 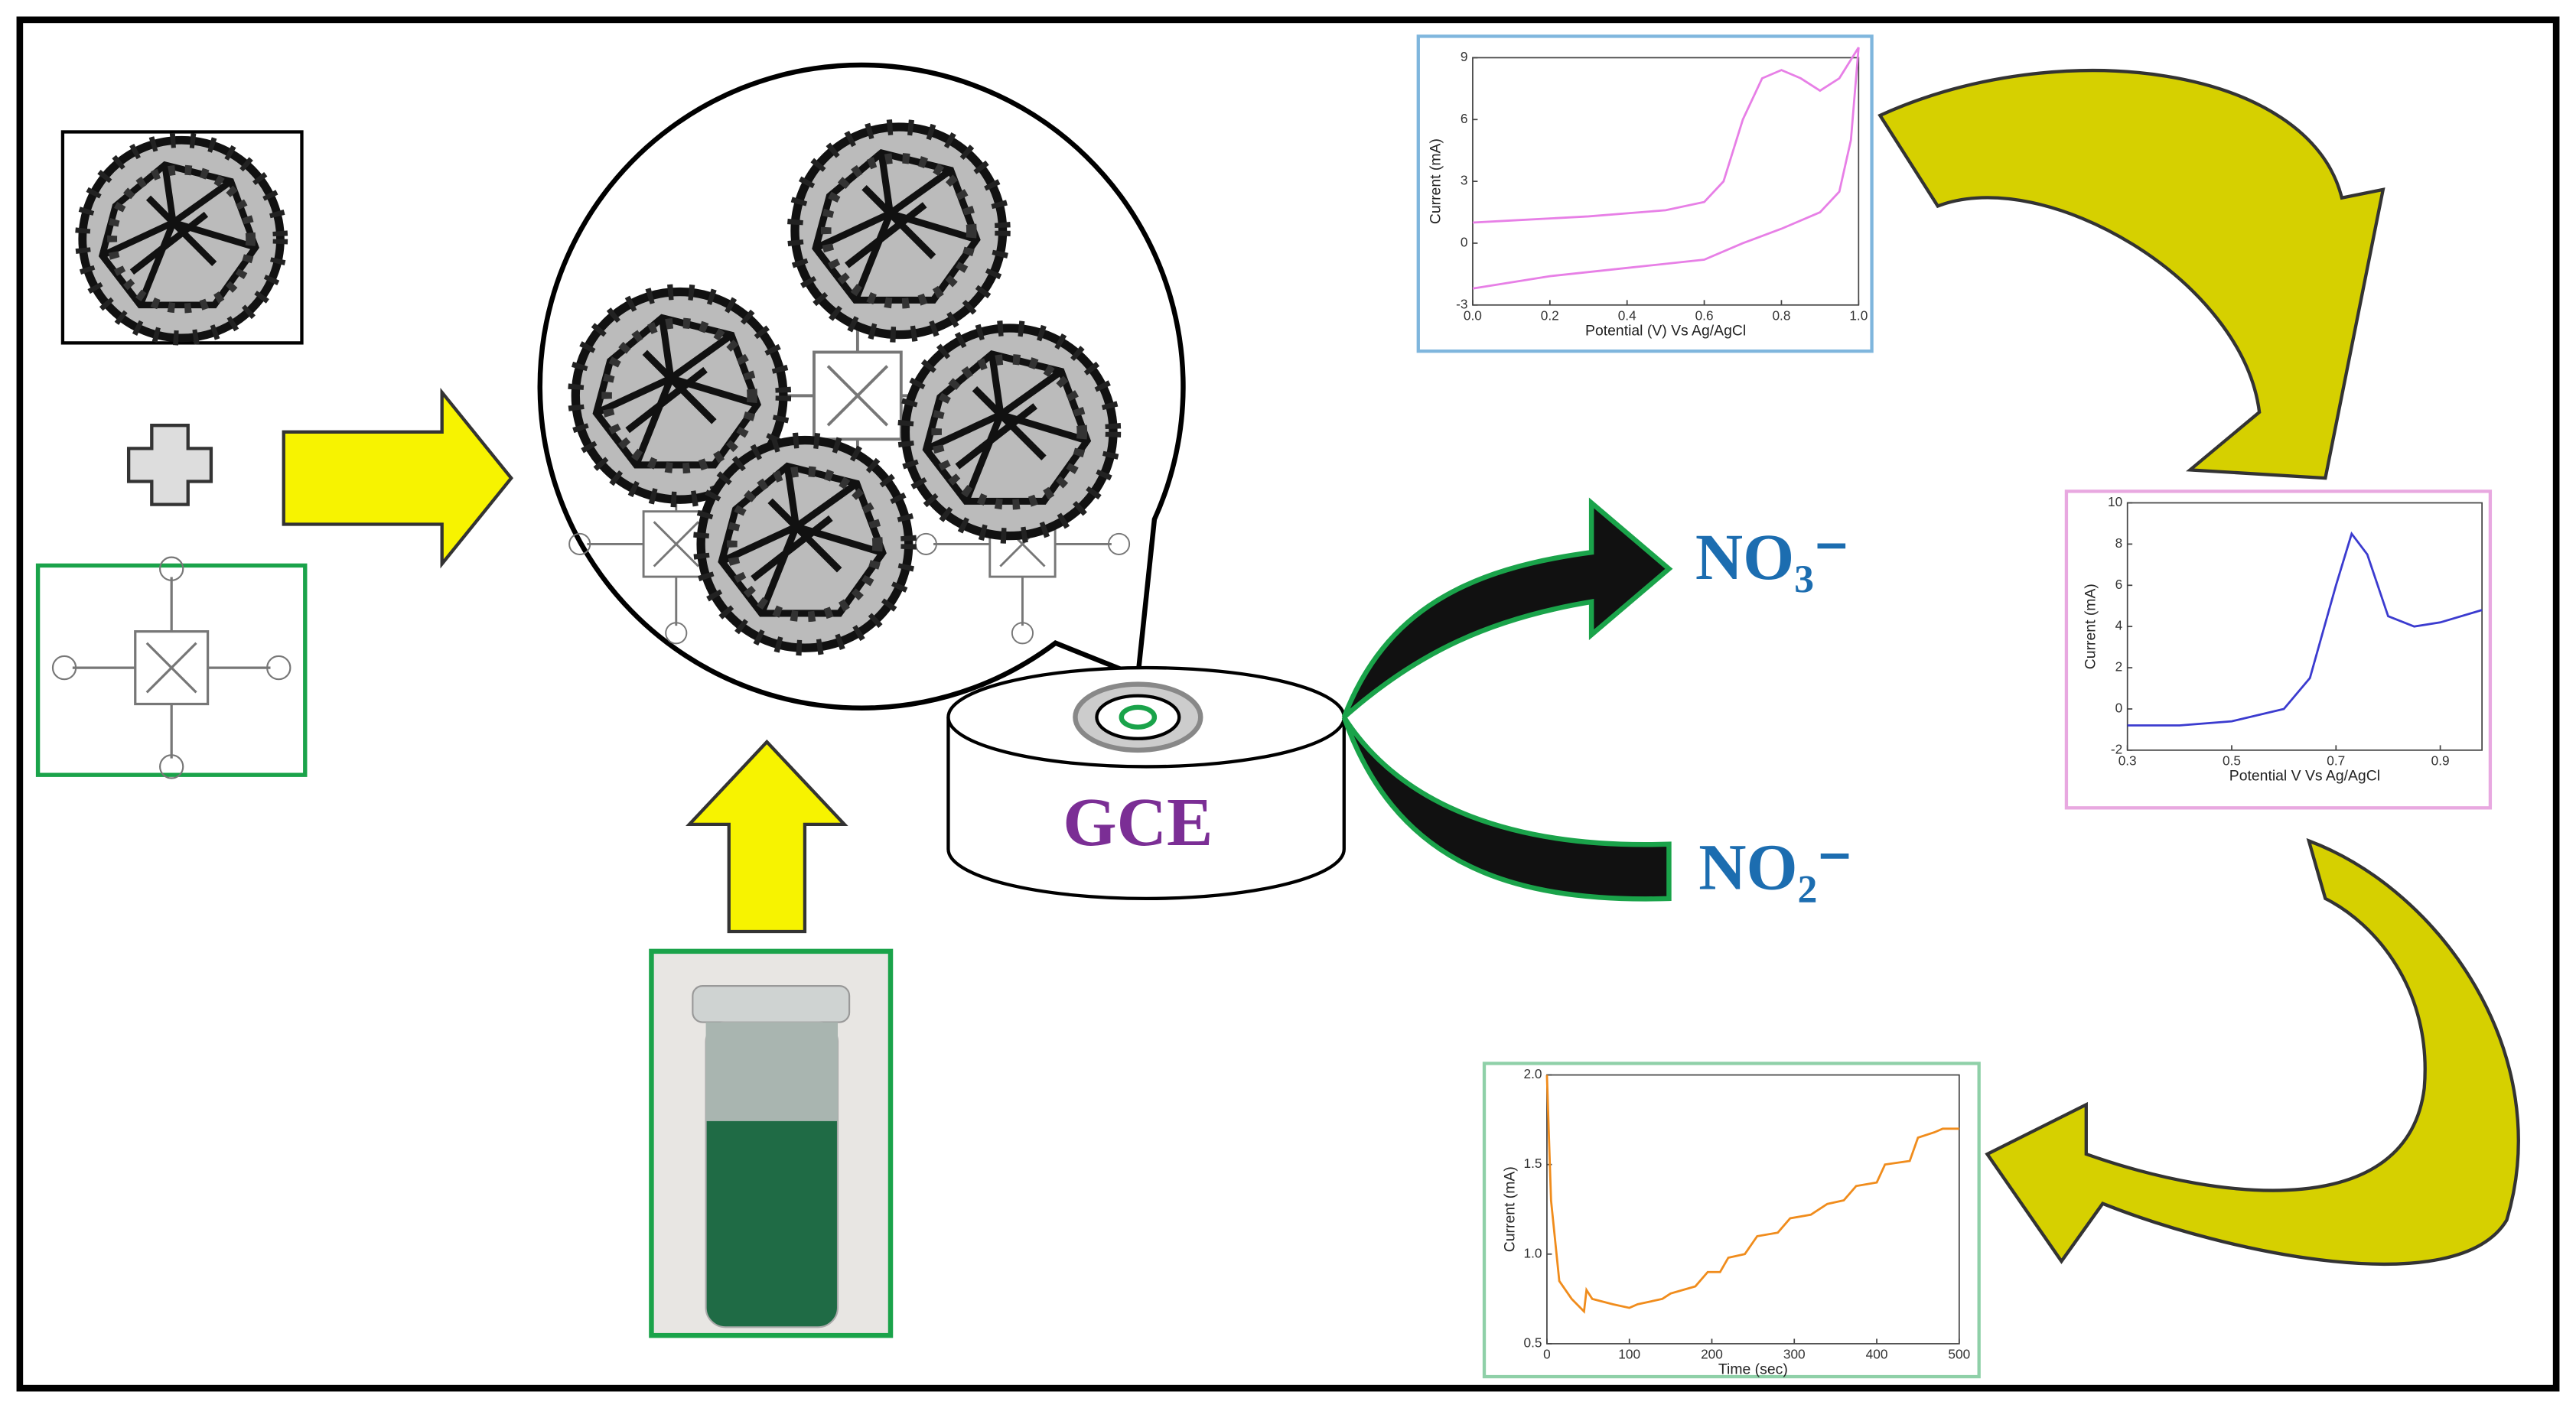 What do you see at coordinates (1462, 303) in the screenshot?
I see `y-tick-label: -3` at bounding box center [1462, 303].